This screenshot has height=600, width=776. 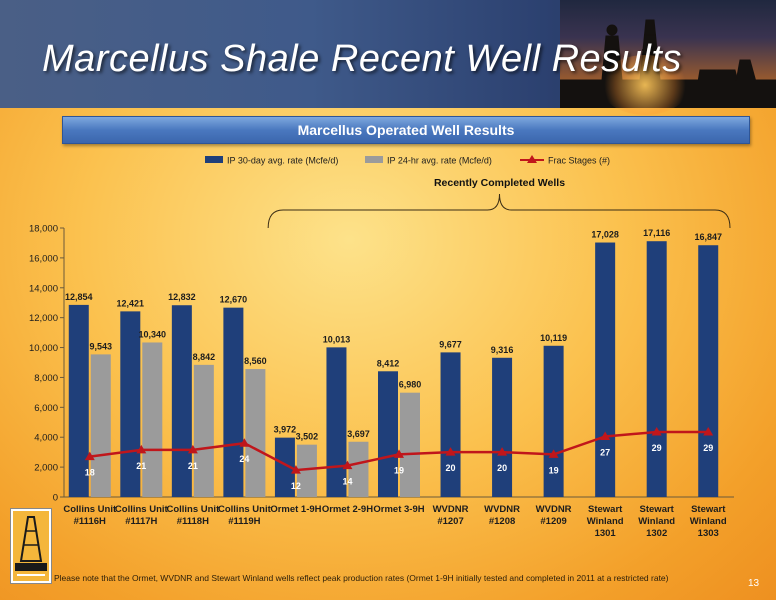 I want to click on bar-ip30-value-label: 8,412, so click(x=388, y=363).